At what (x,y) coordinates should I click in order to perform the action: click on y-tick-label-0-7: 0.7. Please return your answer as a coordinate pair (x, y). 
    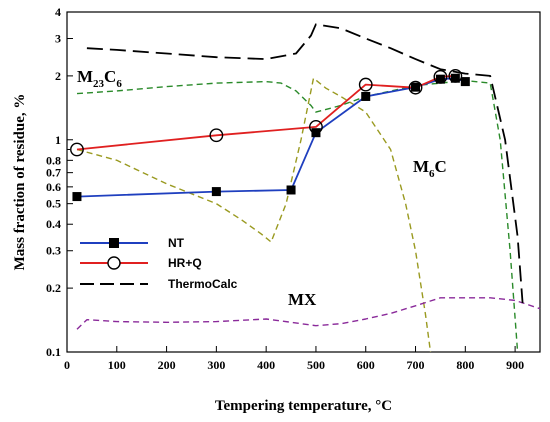
    Looking at the image, I should click on (53, 173).